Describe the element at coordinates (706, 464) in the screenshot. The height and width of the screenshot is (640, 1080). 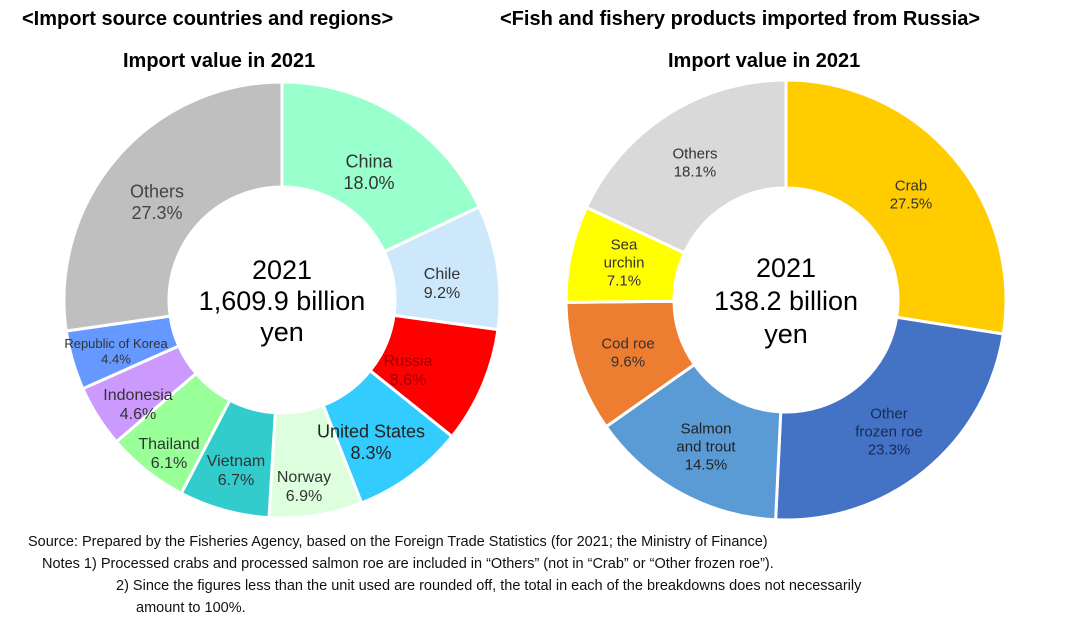
I see `right-value-salmon-and-trout: 14.5%` at that location.